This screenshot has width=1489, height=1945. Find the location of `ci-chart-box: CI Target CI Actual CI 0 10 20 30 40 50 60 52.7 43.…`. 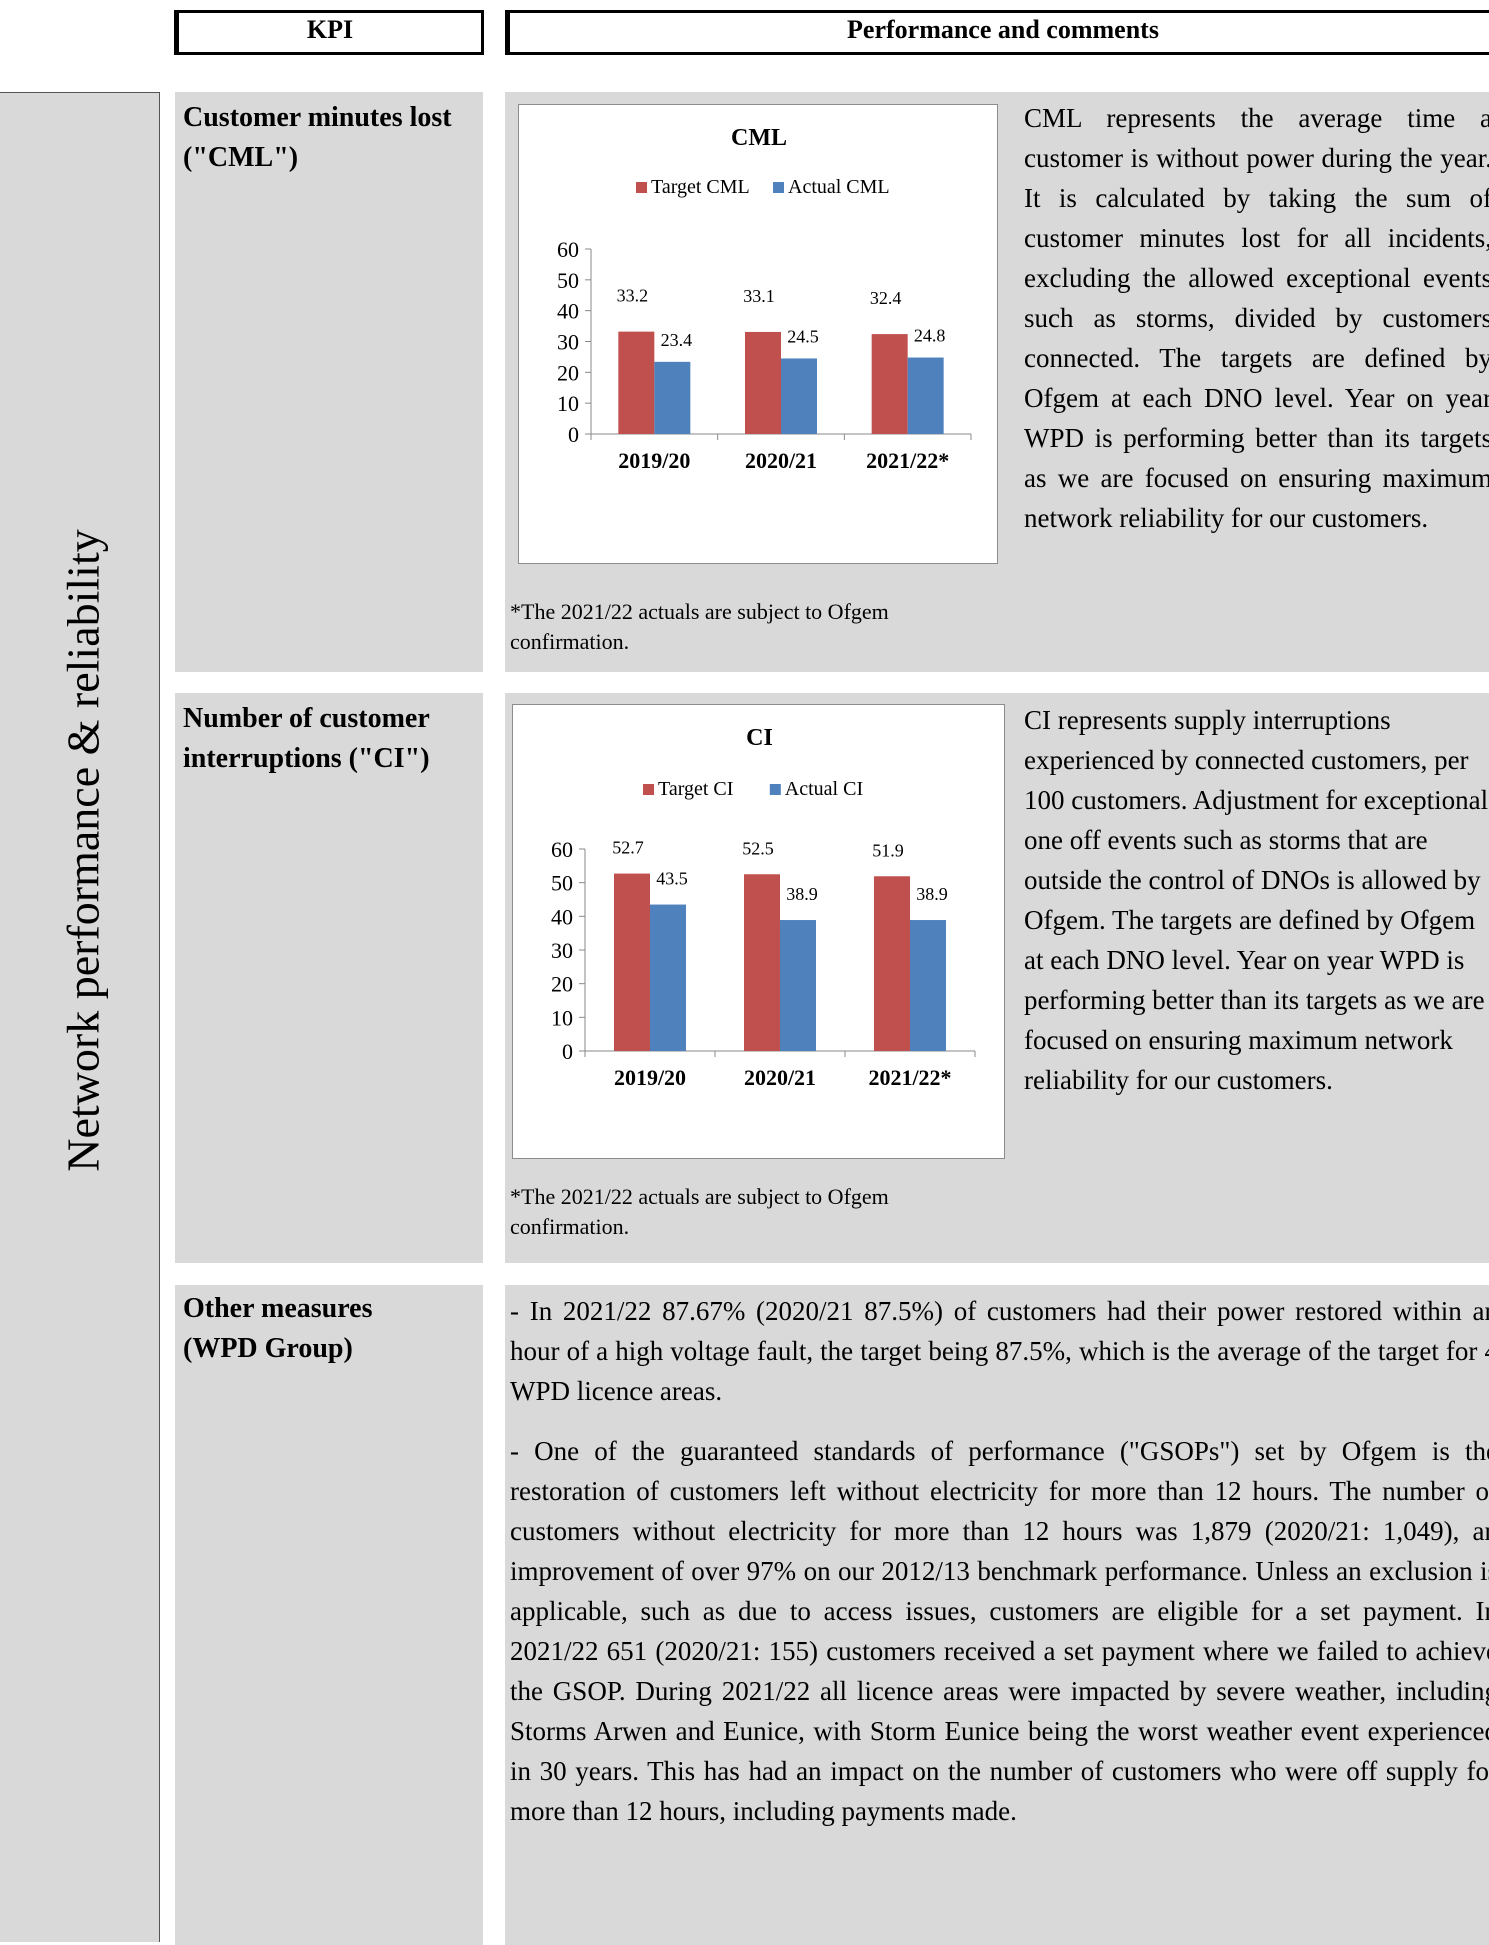

ci-chart-box: CI Target CI Actual CI 0 10 20 30 40 50 60 52.7 43.… is located at coordinates (758, 931).